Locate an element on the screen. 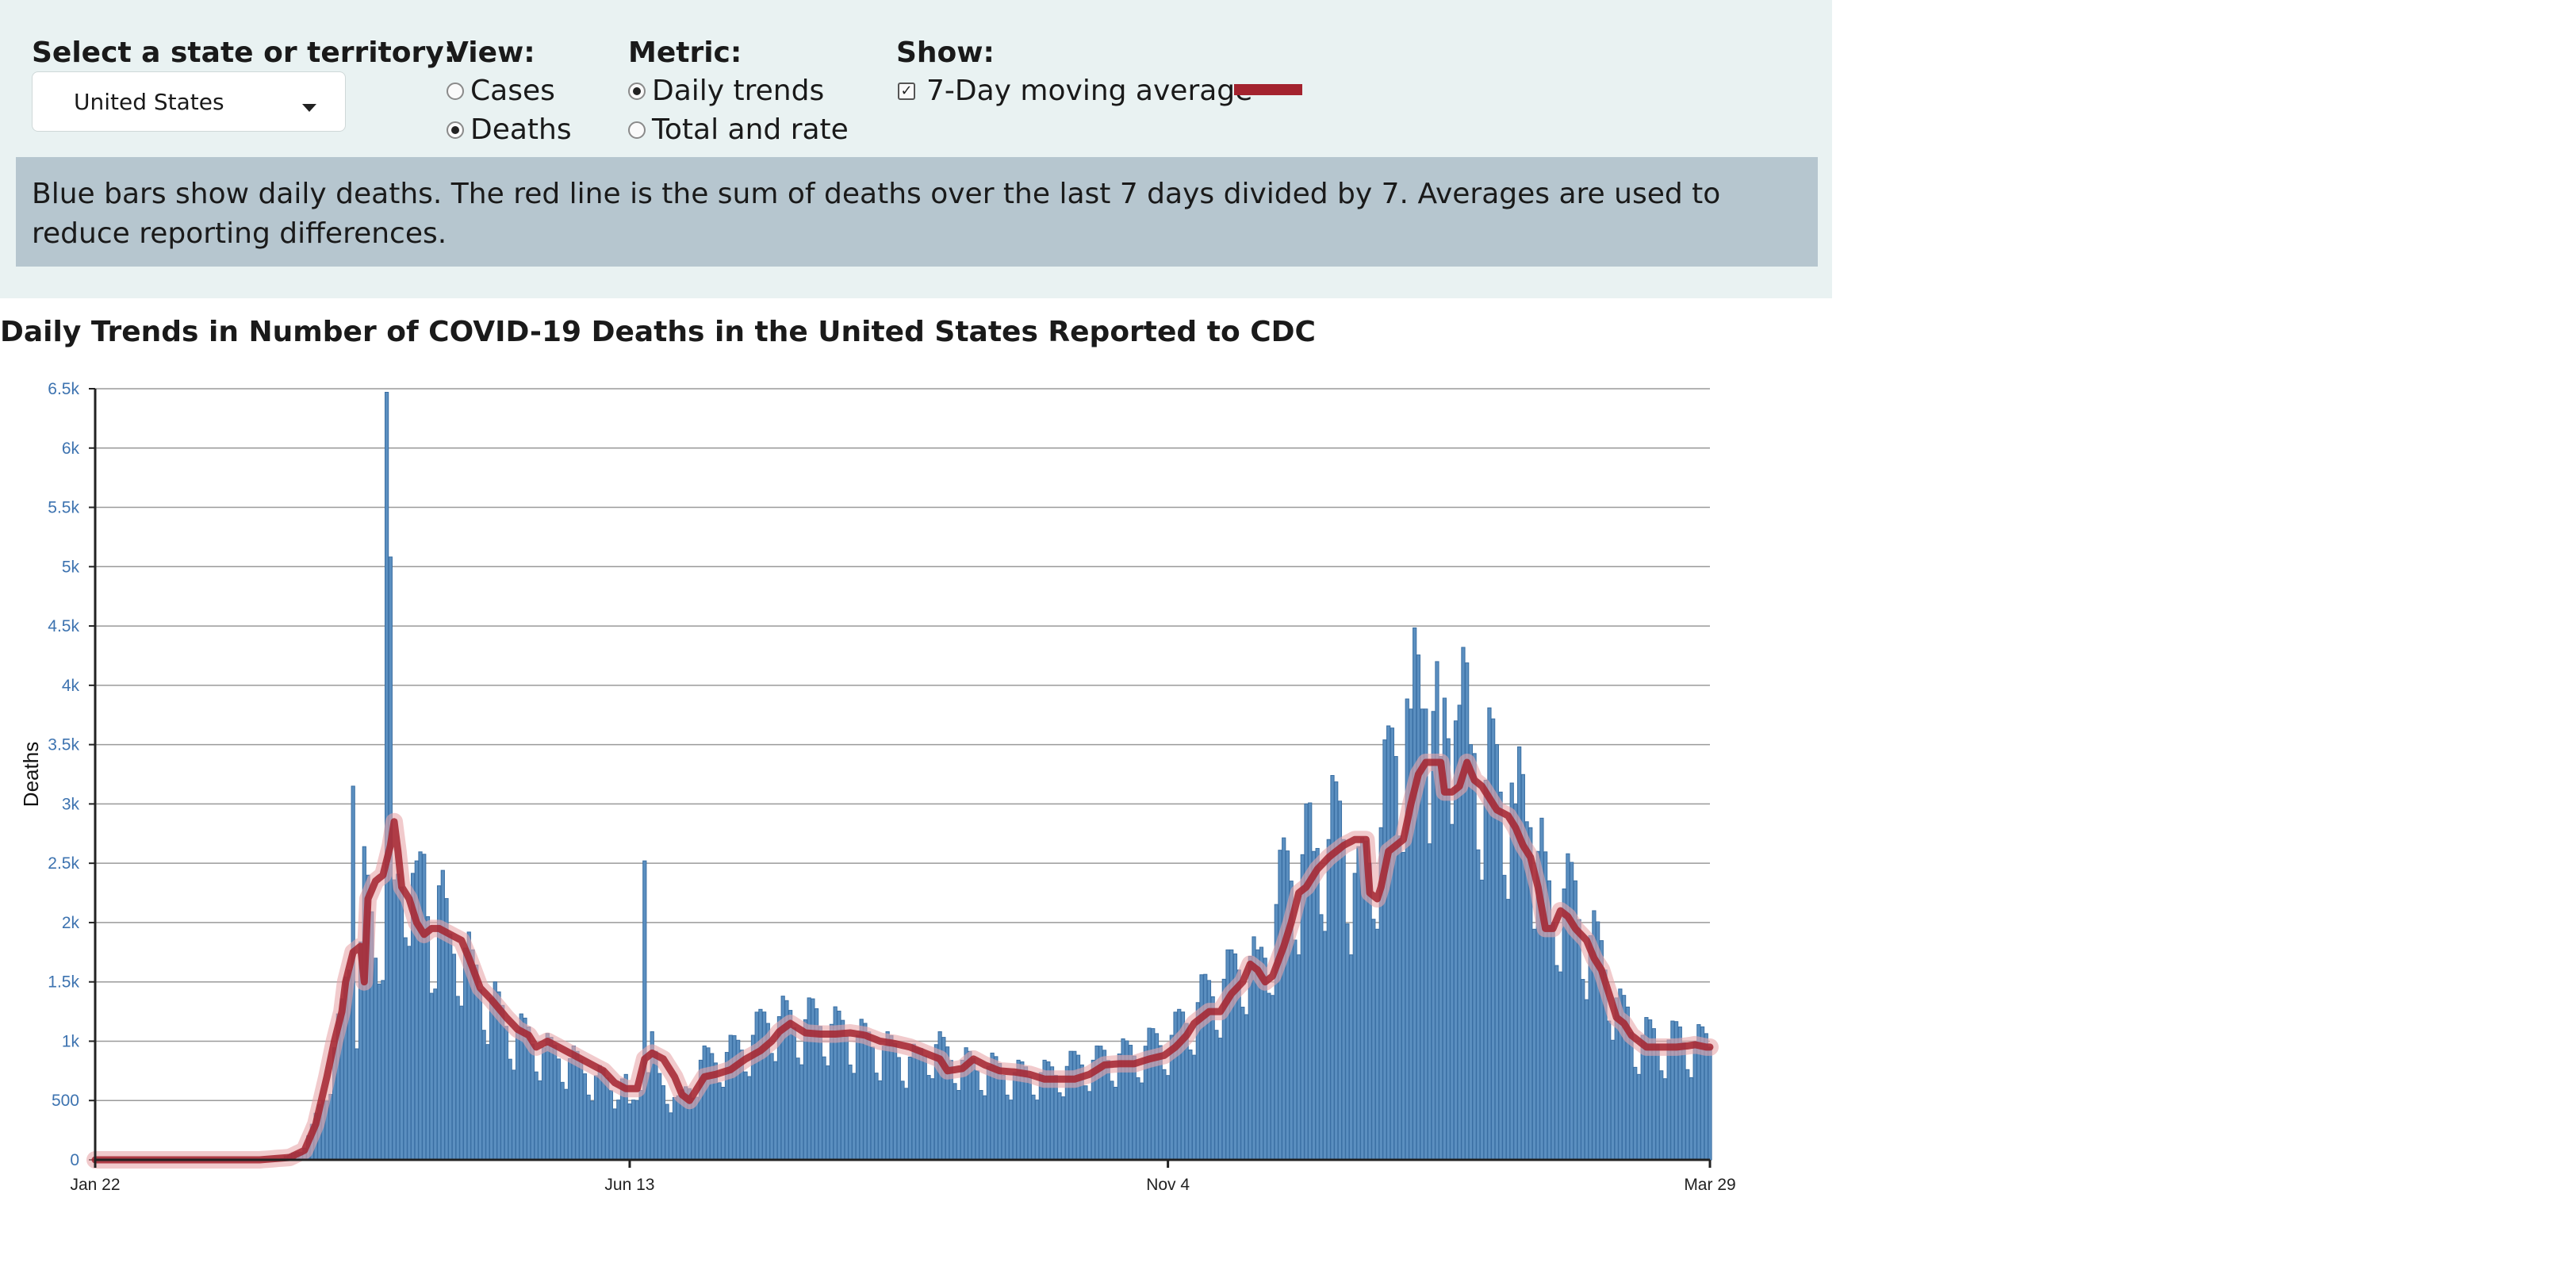 This screenshot has width=2576, height=1282. radio-cases is located at coordinates (455, 91).